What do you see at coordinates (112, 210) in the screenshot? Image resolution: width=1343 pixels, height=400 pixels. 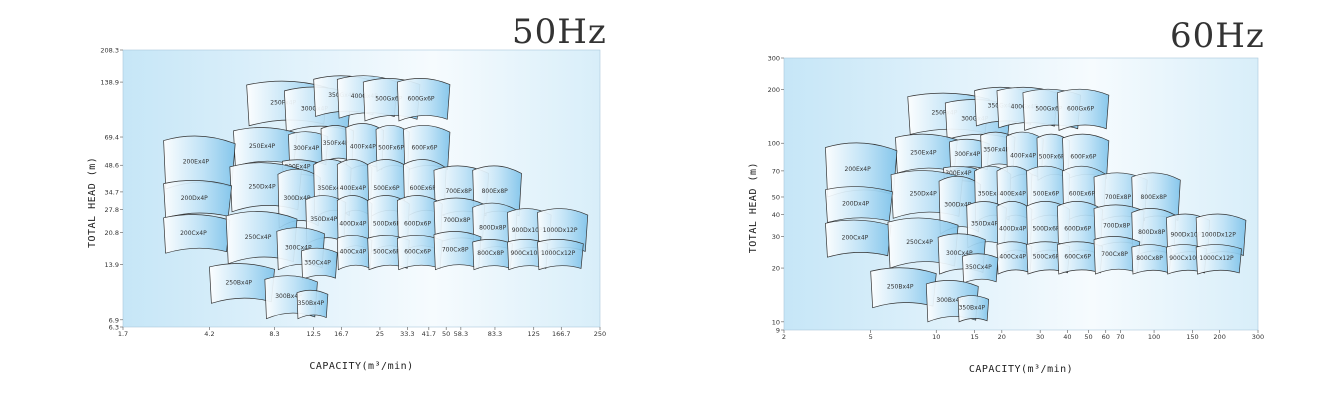 I see `y-tick-label: 27.8` at bounding box center [112, 210].